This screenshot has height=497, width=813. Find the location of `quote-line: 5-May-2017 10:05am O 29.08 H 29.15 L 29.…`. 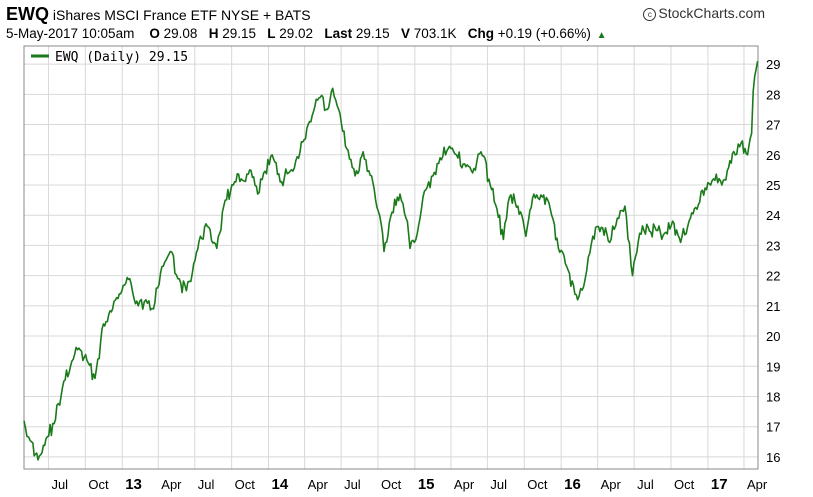

quote-line: 5-May-2017 10:05am O 29.08 H 29.15 L 29.… is located at coordinates (306, 33).